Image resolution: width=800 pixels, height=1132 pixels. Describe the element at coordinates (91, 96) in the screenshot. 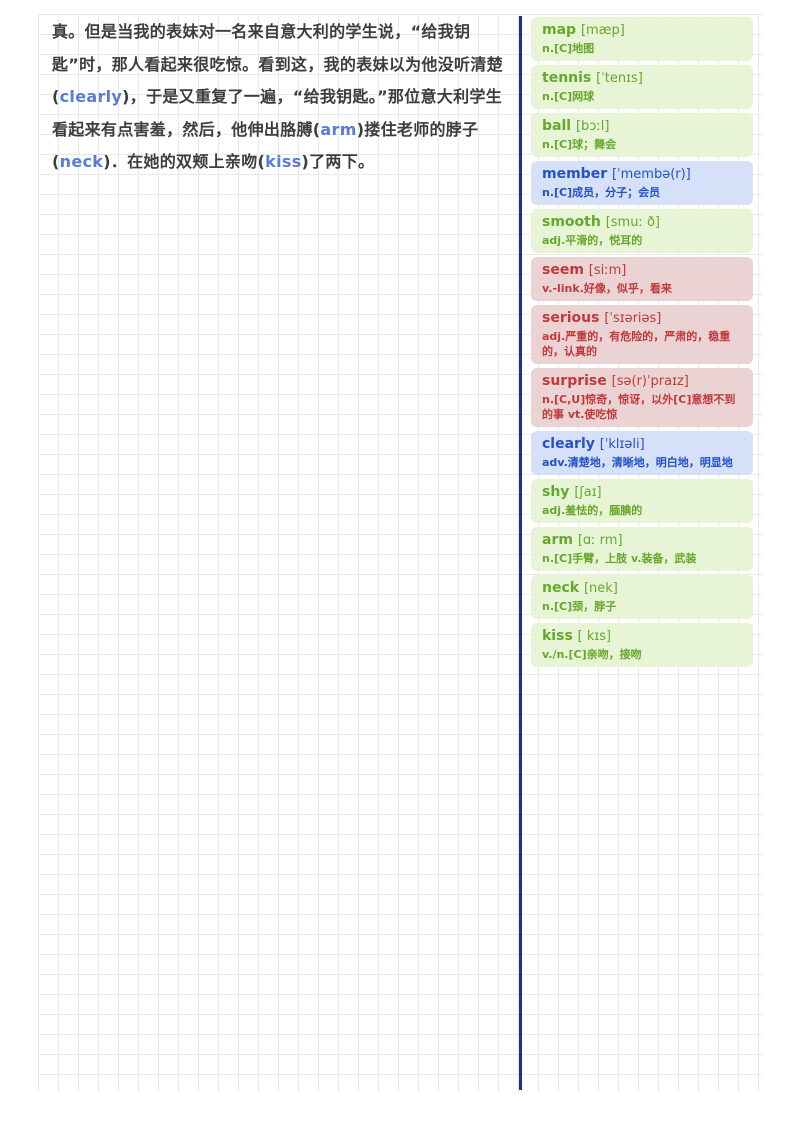

I see `highlighted-word: clearly` at that location.